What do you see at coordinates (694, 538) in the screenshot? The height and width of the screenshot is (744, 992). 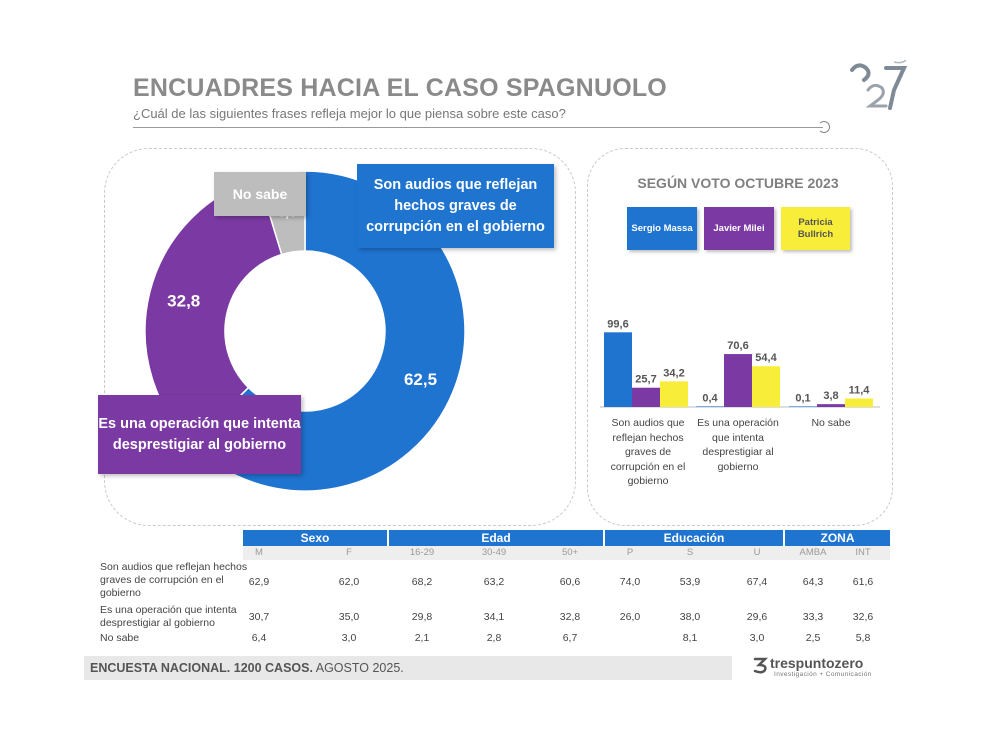 I see `table-group-header: Educación` at bounding box center [694, 538].